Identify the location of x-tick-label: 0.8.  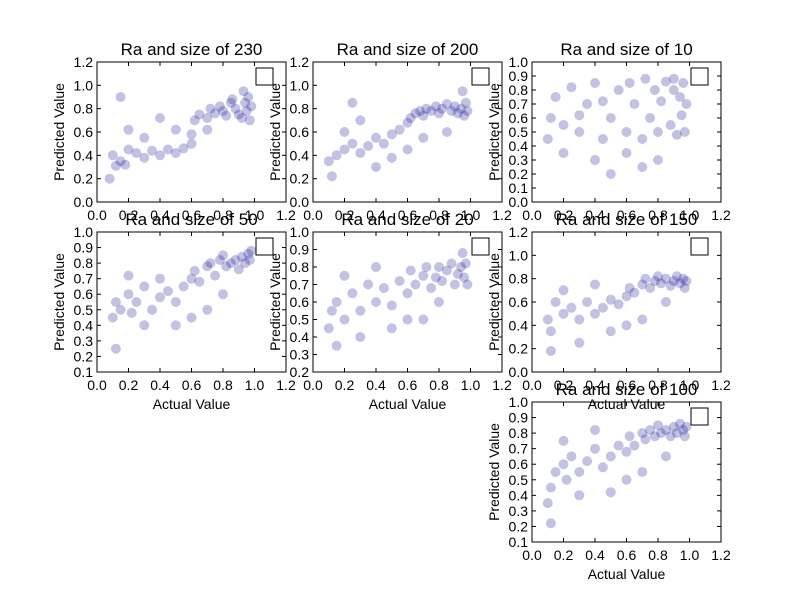
(223, 215).